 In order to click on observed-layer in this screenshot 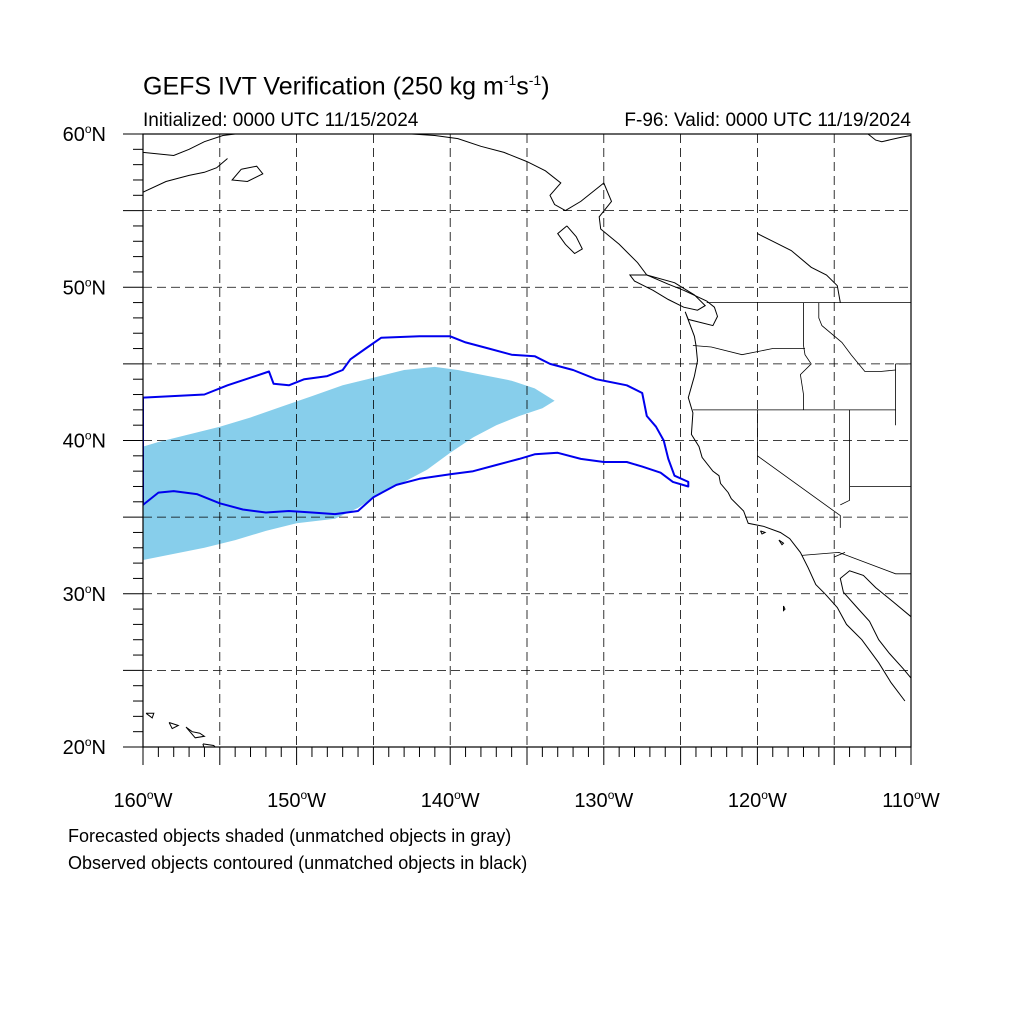, I will do `click(416, 425)`.